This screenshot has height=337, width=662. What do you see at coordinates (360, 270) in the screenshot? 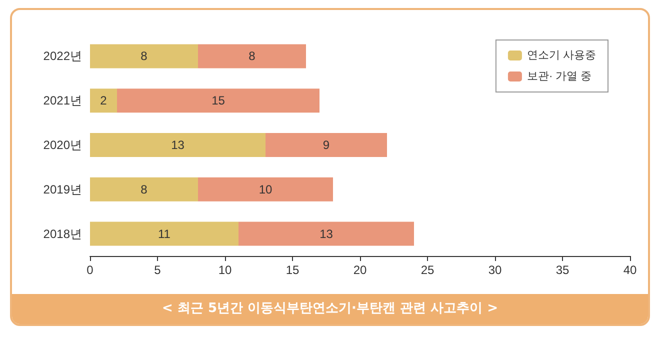
I see `x-tick-label: 20` at bounding box center [360, 270].